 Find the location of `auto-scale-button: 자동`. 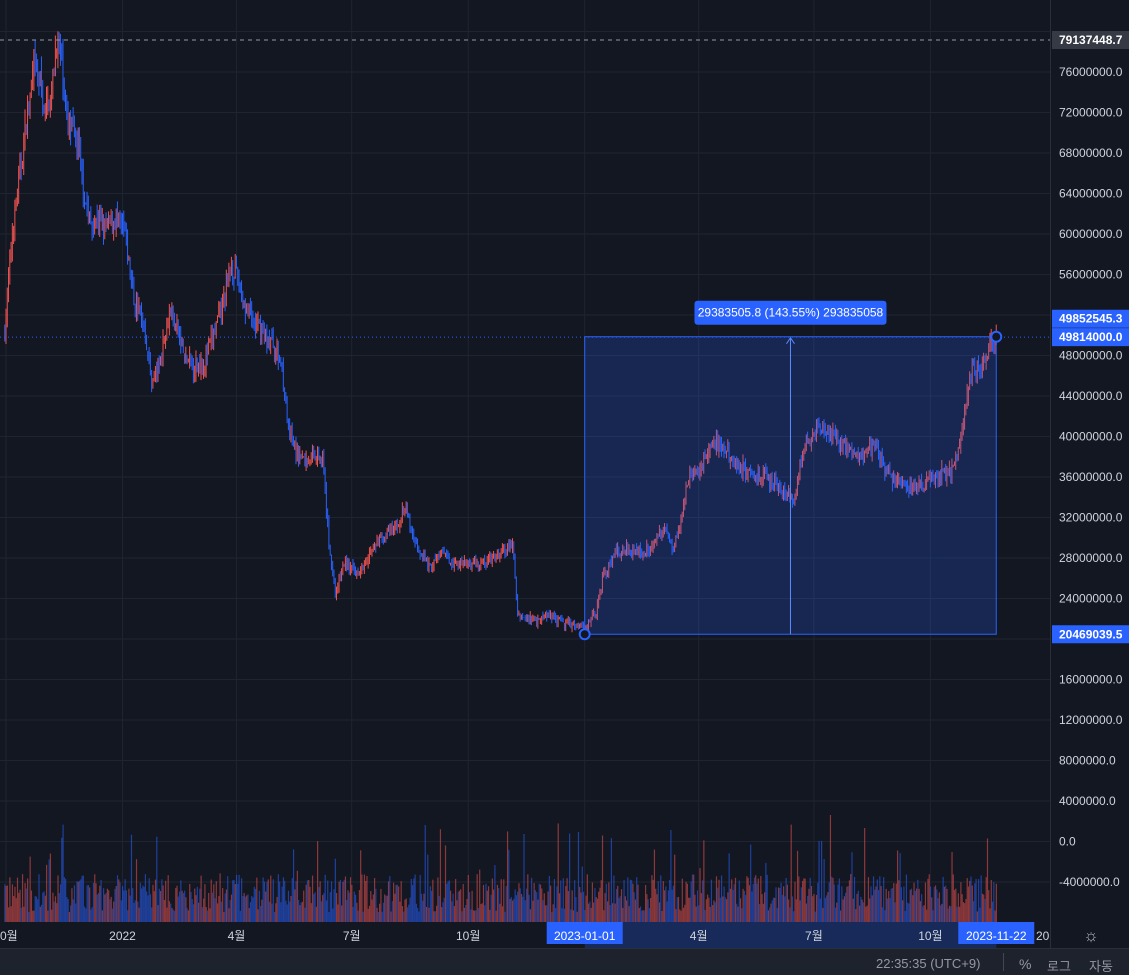

auto-scale-button: 자동 is located at coordinates (1101, 966).